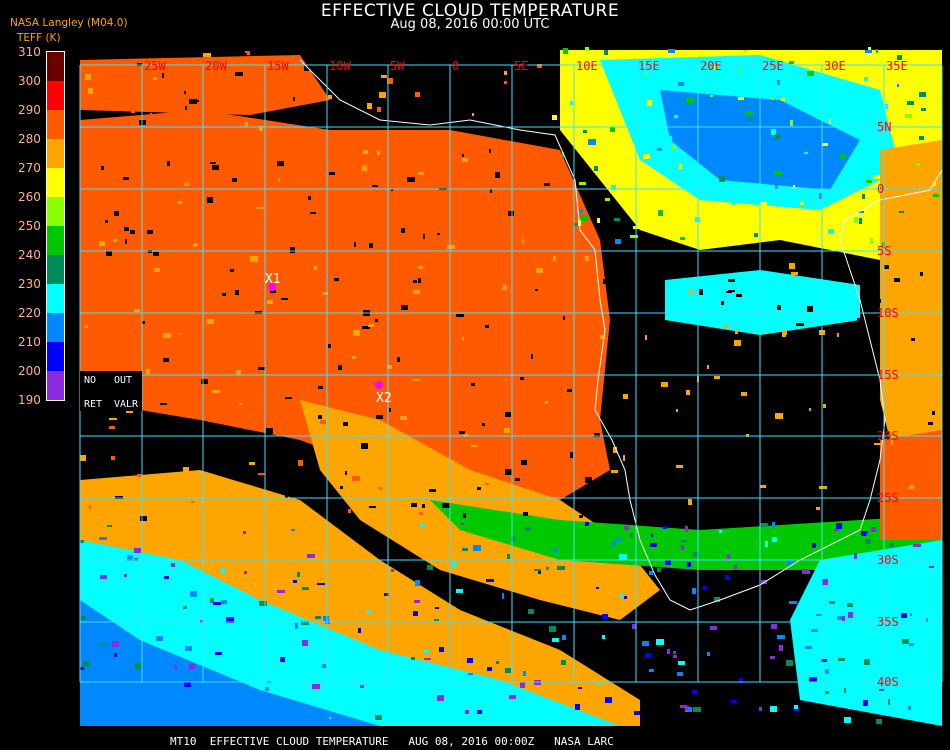  Describe the element at coordinates (29, 197) in the screenshot. I see `legend-tick-label: 260` at that location.